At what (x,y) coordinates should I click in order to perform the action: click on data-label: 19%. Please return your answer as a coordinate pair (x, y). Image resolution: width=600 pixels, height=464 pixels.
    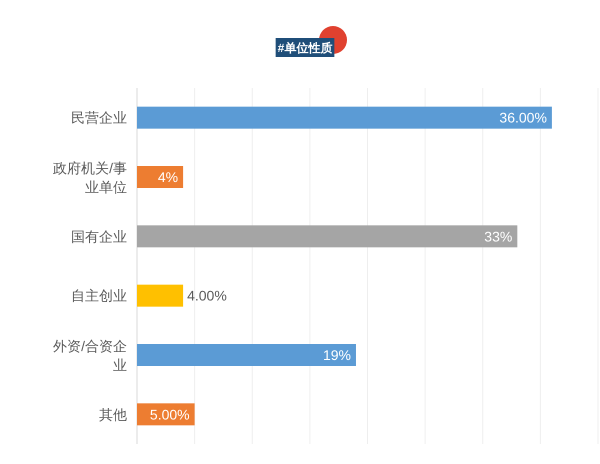
    Looking at the image, I should click on (336, 355).